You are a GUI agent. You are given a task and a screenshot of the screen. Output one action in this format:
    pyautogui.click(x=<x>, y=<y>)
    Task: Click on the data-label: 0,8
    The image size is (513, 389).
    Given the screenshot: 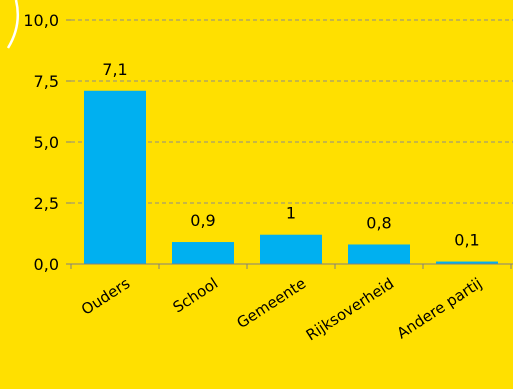 What is the action you would take?
    pyautogui.click(x=378, y=222)
    